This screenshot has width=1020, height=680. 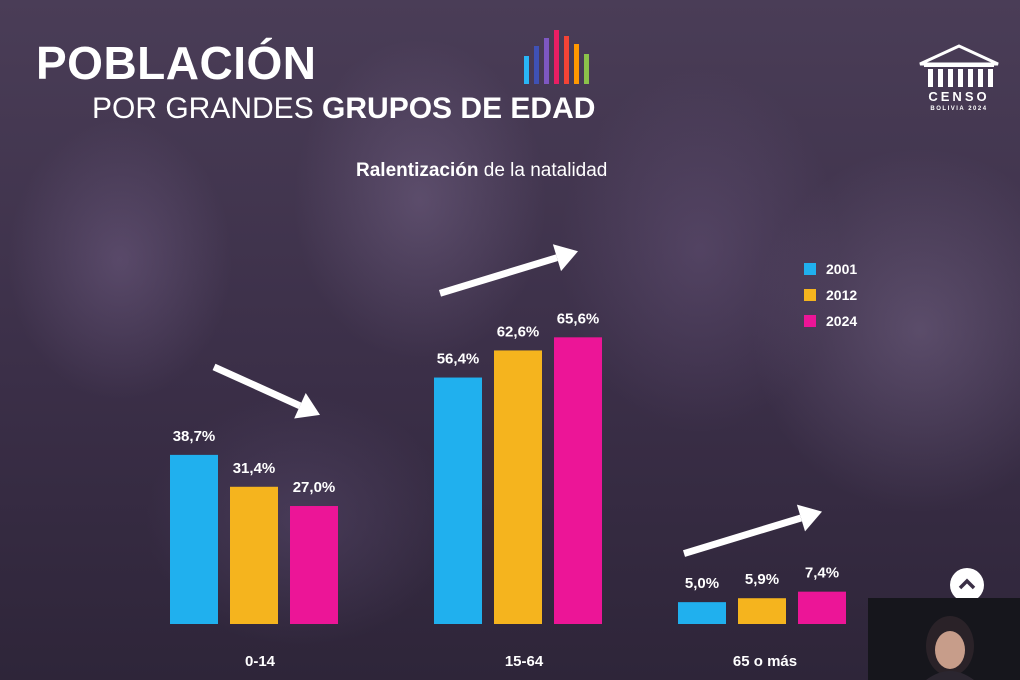 I want to click on chevron-up-icon, so click(x=967, y=584).